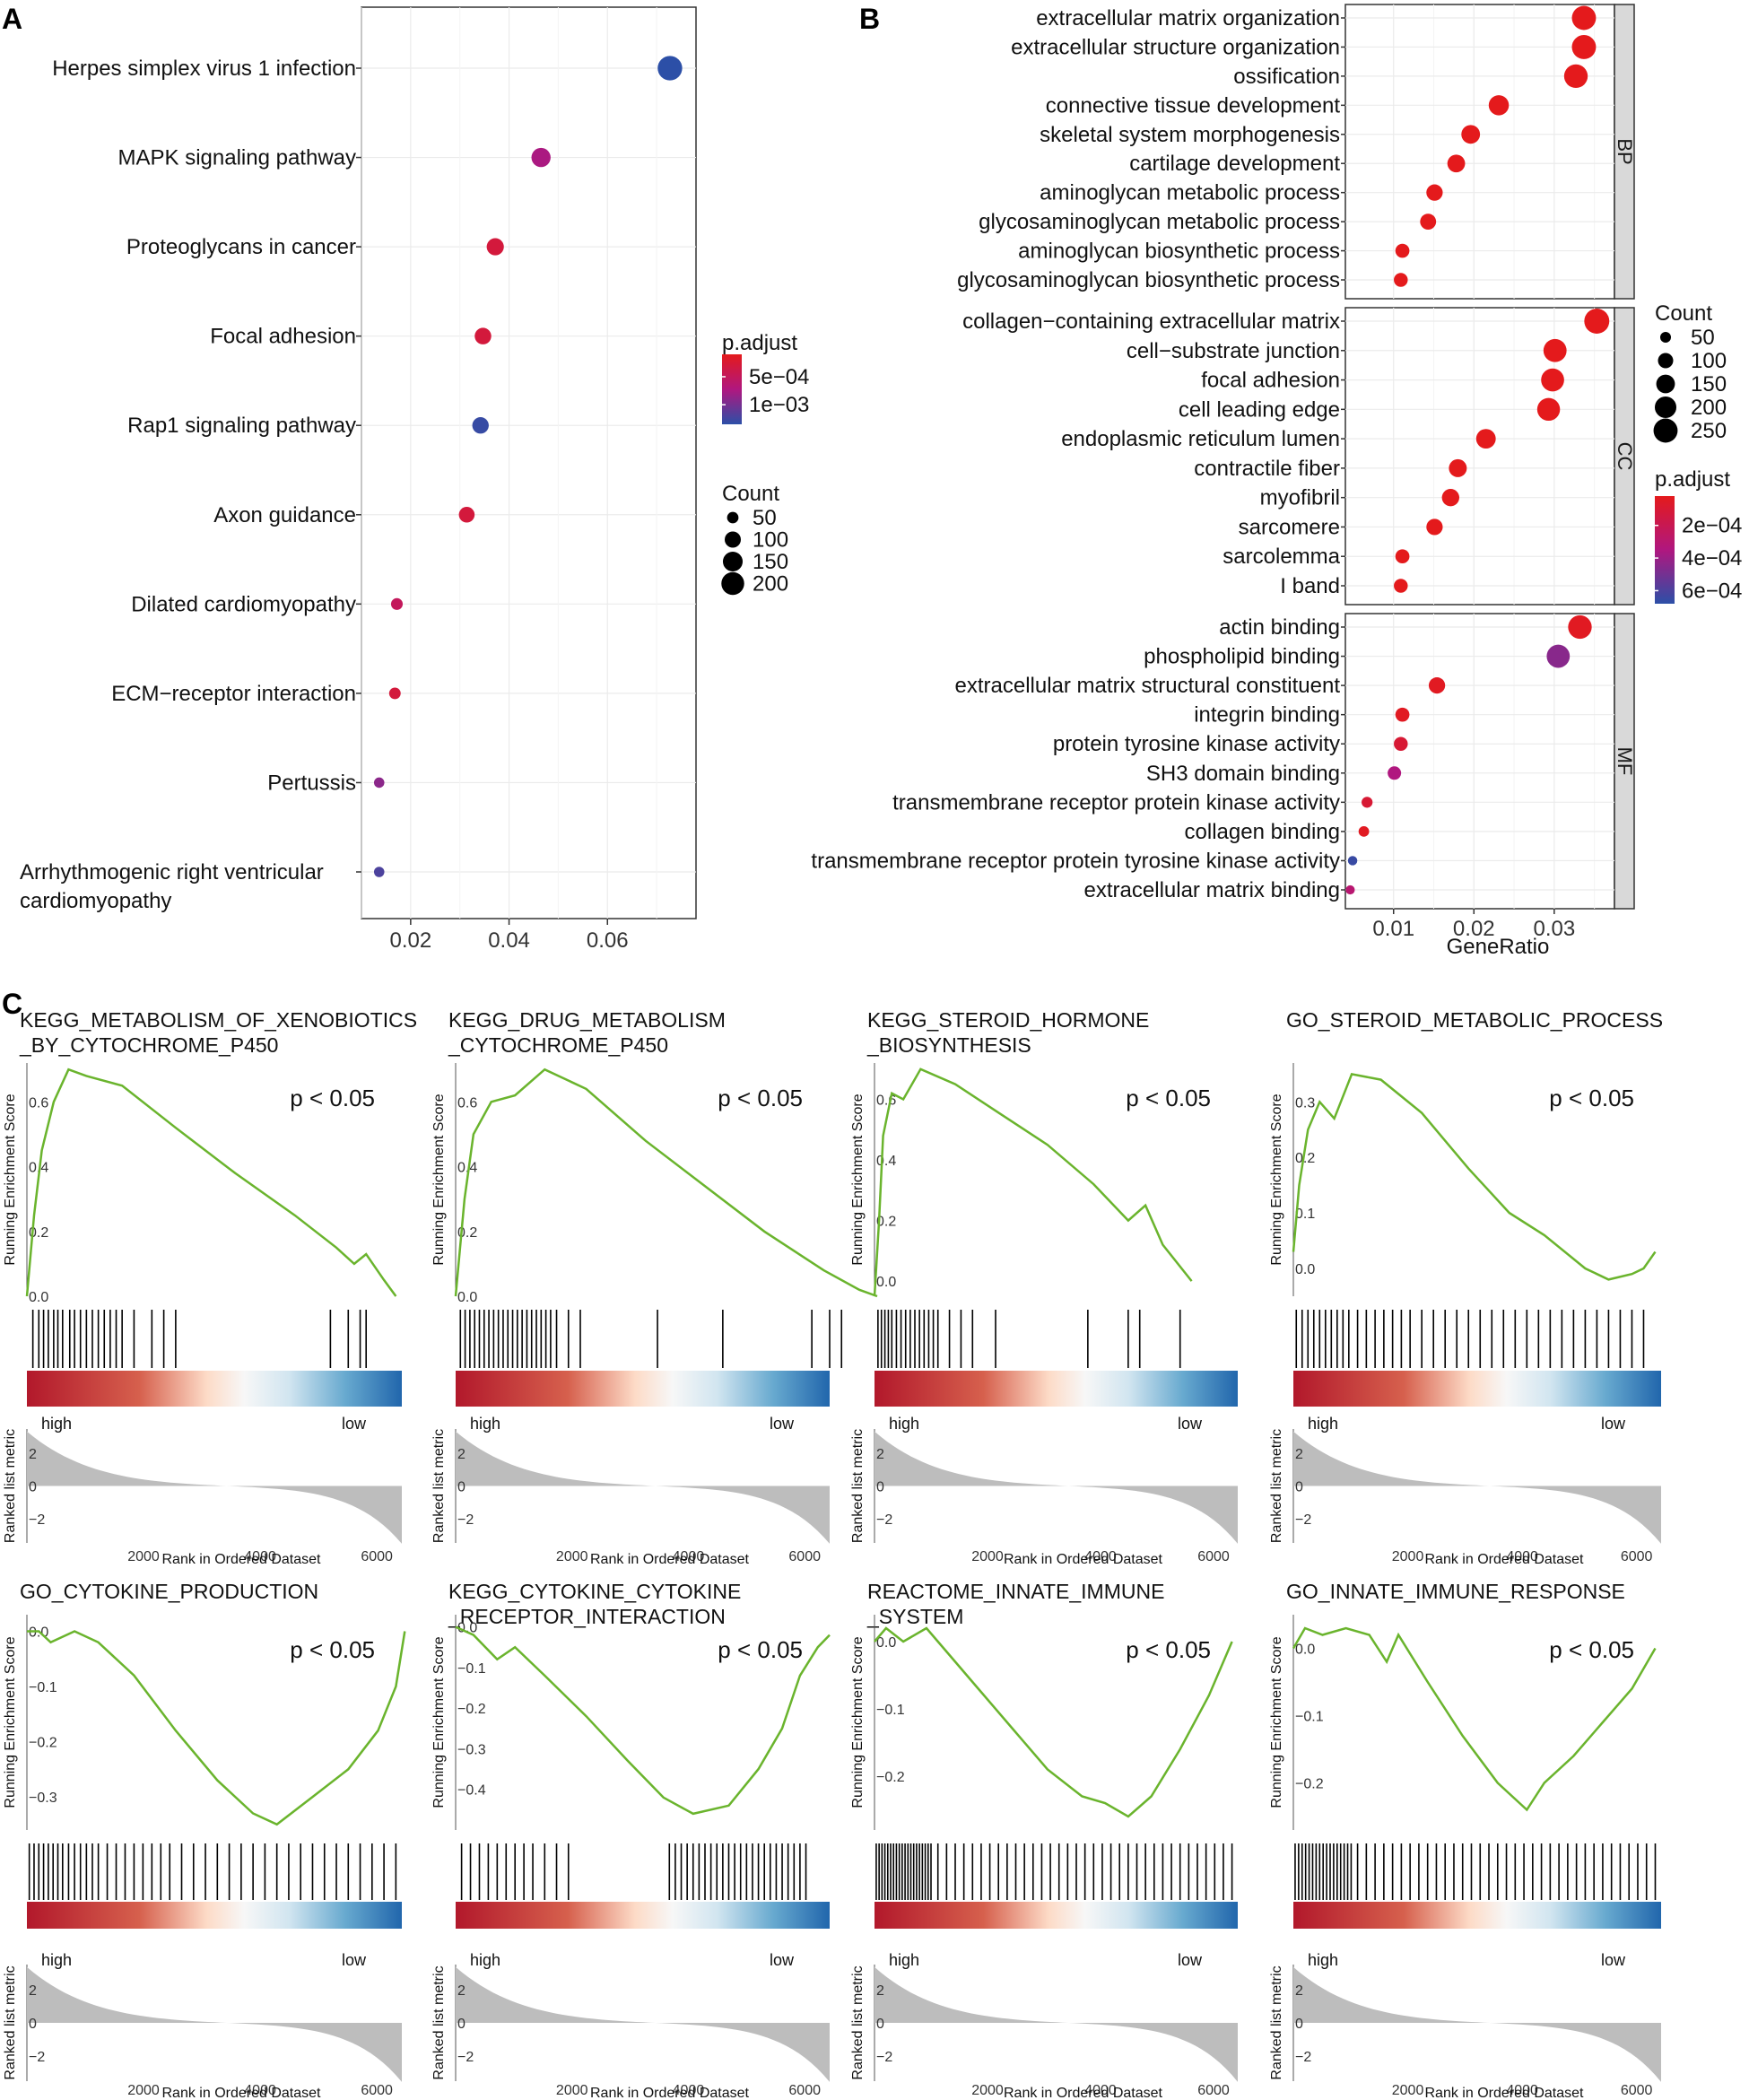 This screenshot has height=2100, width=1749. Describe the element at coordinates (1179, 252) in the screenshot. I see `y-tick-label: aminoglycan biosynthetic process` at that location.